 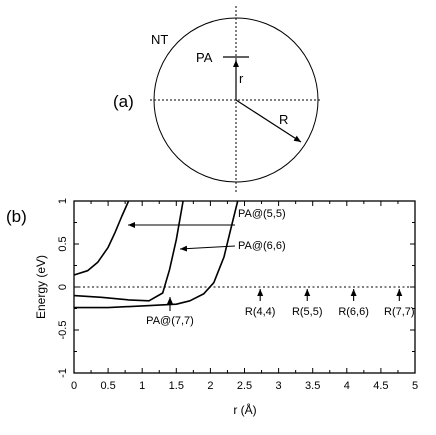 I want to click on radius-marker-label: R(5,5), so click(x=307, y=312).